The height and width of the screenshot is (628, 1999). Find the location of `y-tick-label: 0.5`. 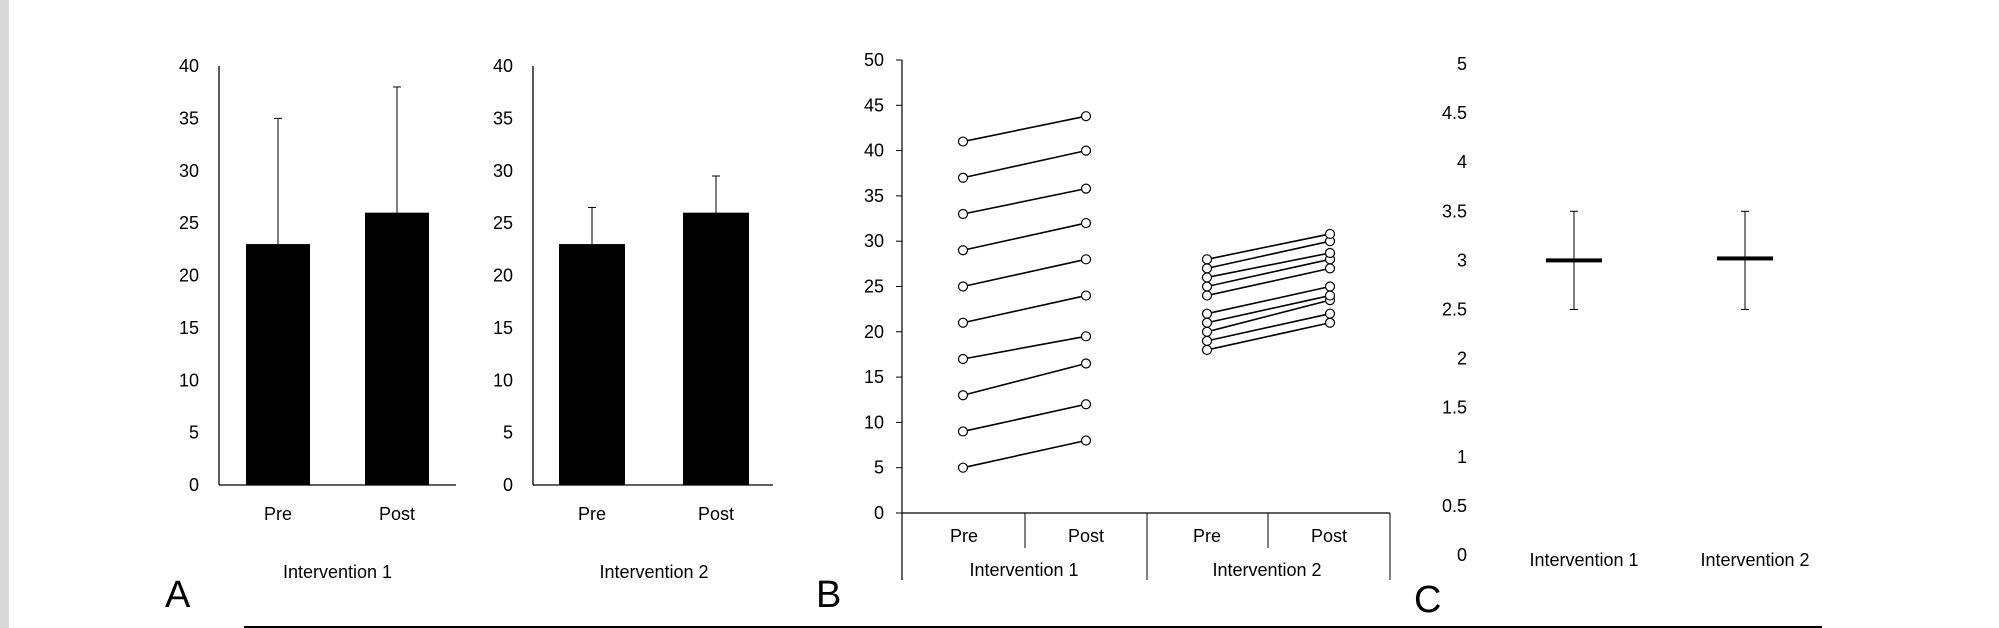

y-tick-label: 0.5 is located at coordinates (1454, 506).